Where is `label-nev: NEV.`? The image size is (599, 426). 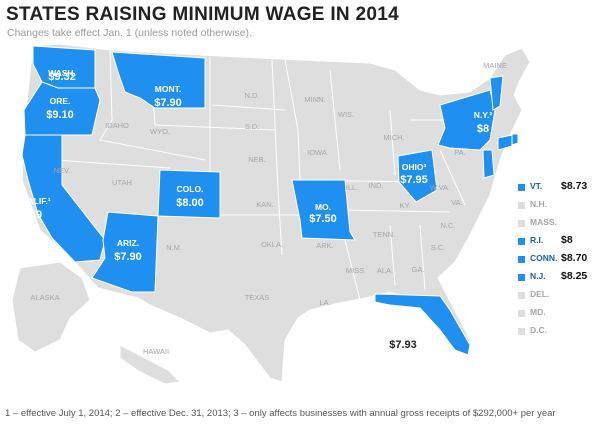 label-nev: NEV. is located at coordinates (62, 170).